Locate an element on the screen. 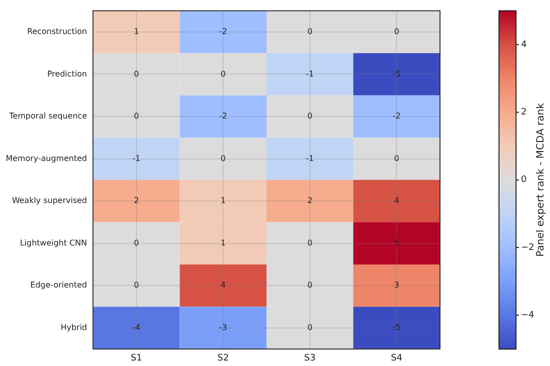 The width and height of the screenshot is (550, 366). data-label: -4 is located at coordinates (136, 327).